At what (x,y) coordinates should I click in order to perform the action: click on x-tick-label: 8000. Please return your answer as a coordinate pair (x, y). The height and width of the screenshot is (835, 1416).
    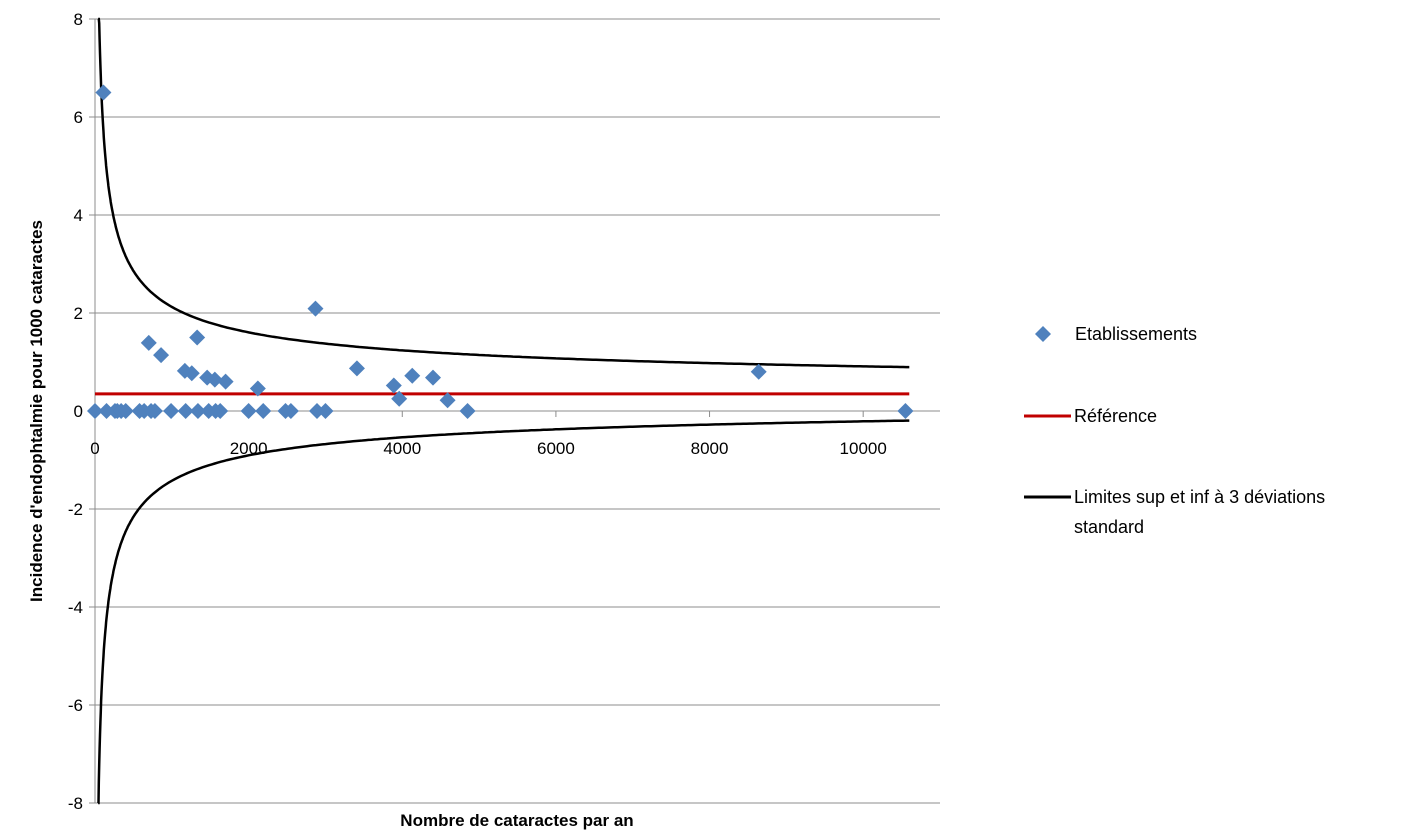
    Looking at the image, I should click on (710, 448).